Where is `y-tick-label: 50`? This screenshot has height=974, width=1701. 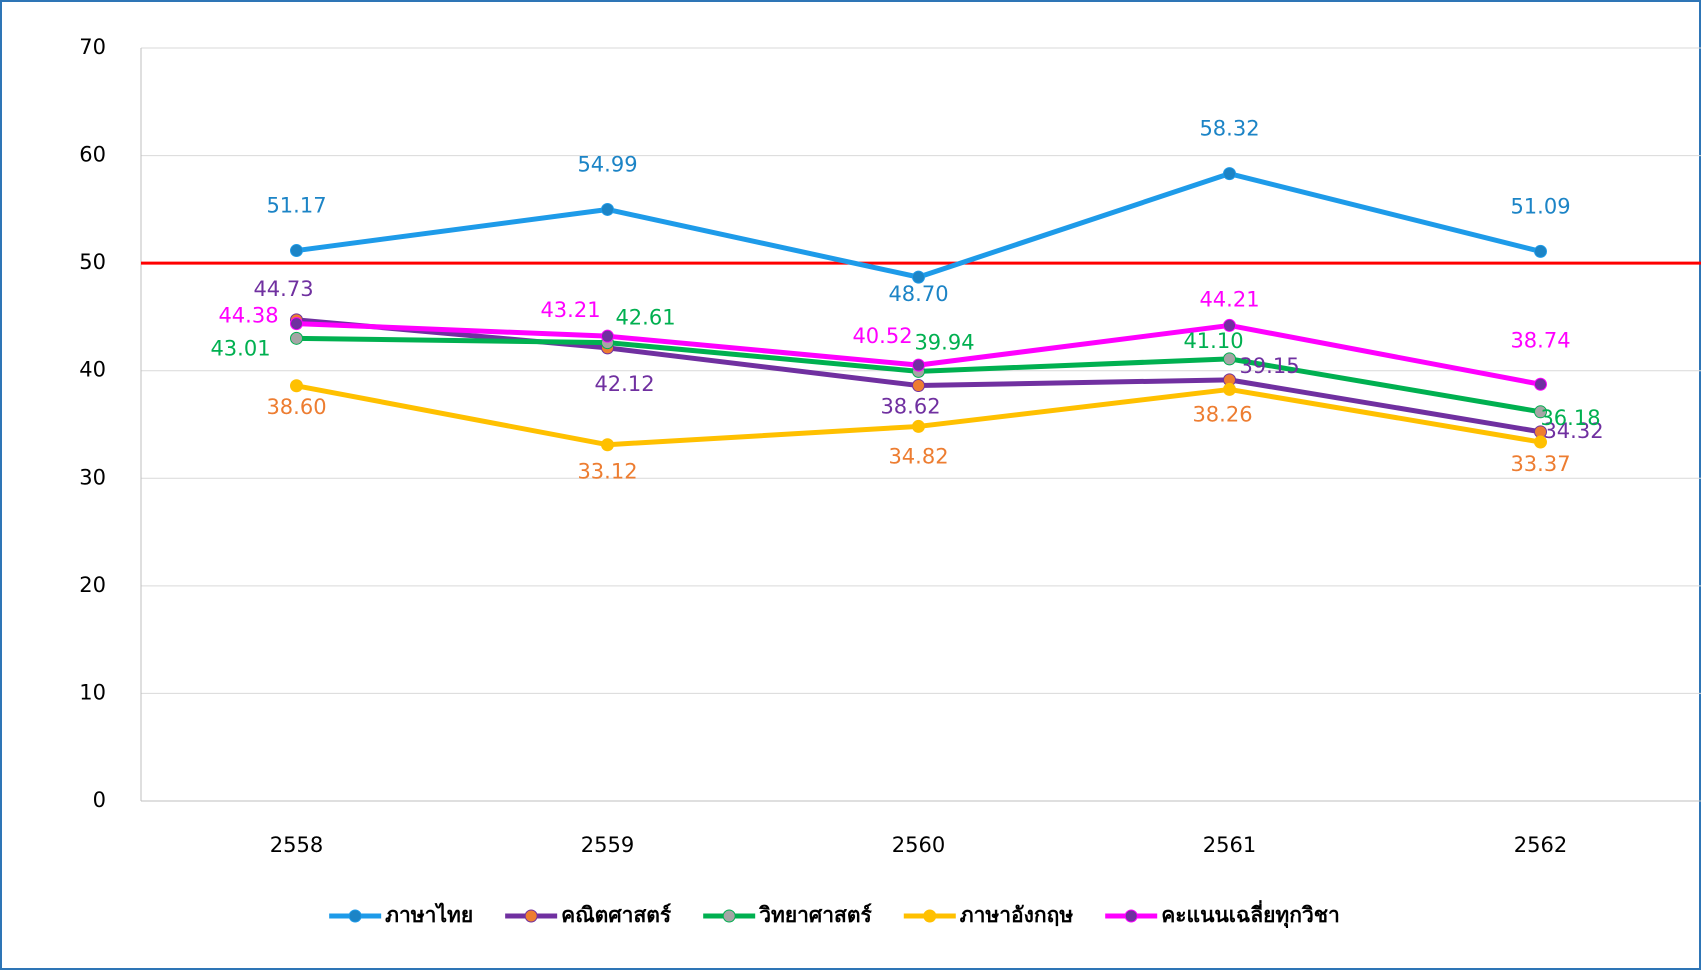 y-tick-label: 50 is located at coordinates (92, 262).